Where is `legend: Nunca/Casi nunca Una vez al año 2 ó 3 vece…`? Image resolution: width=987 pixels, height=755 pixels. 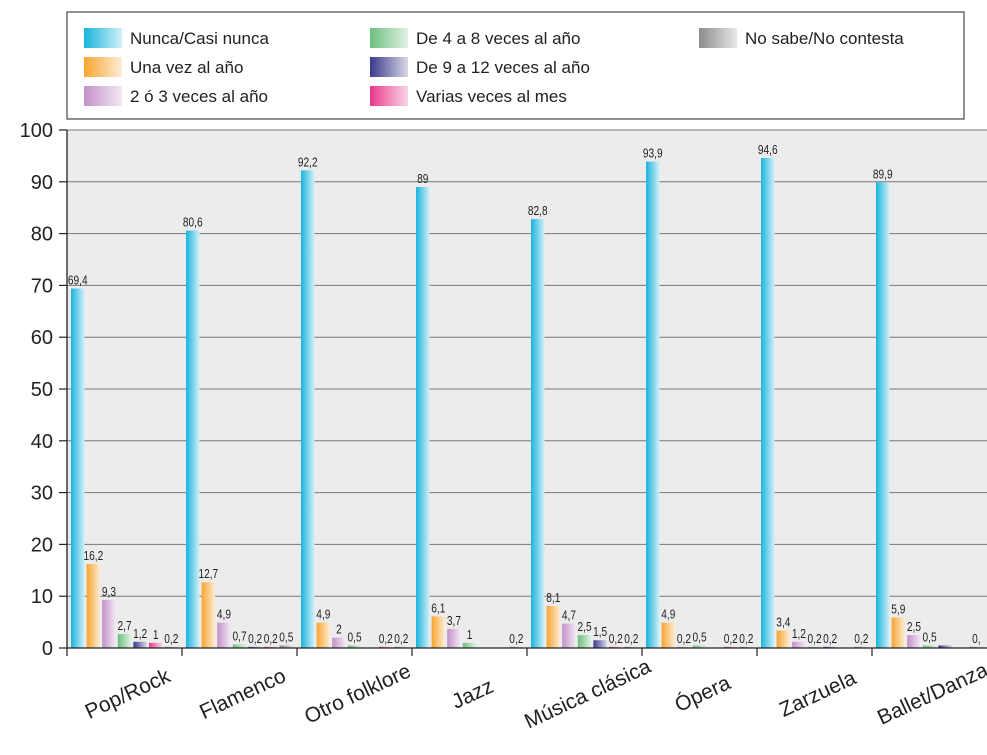 legend: Nunca/Casi nunca Una vez al año 2 ó 3 vece… is located at coordinates (515, 65).